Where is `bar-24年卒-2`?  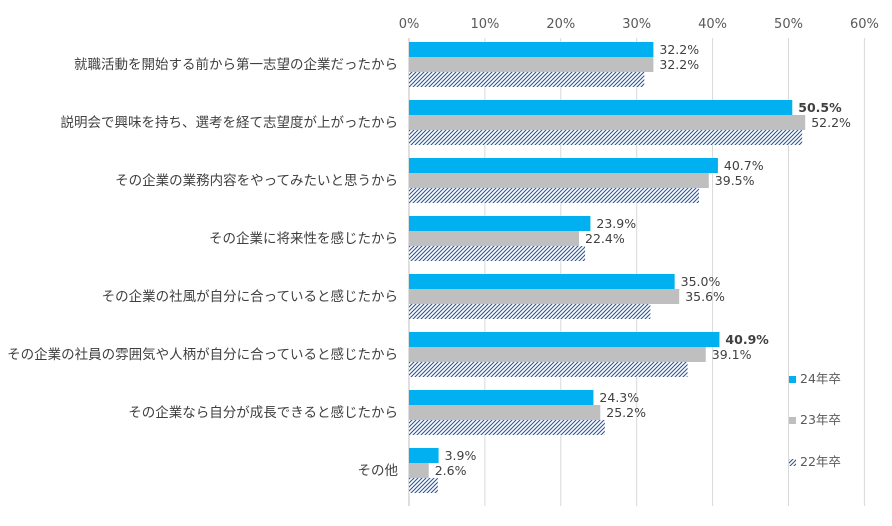
bar-24年卒-2 is located at coordinates (601, 107).